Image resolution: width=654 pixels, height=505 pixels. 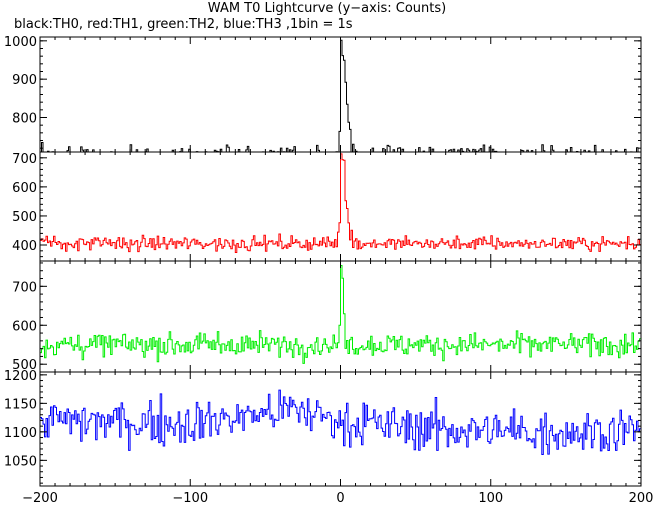 I want to click on y-tick-label: 900, so click(x=24, y=80).